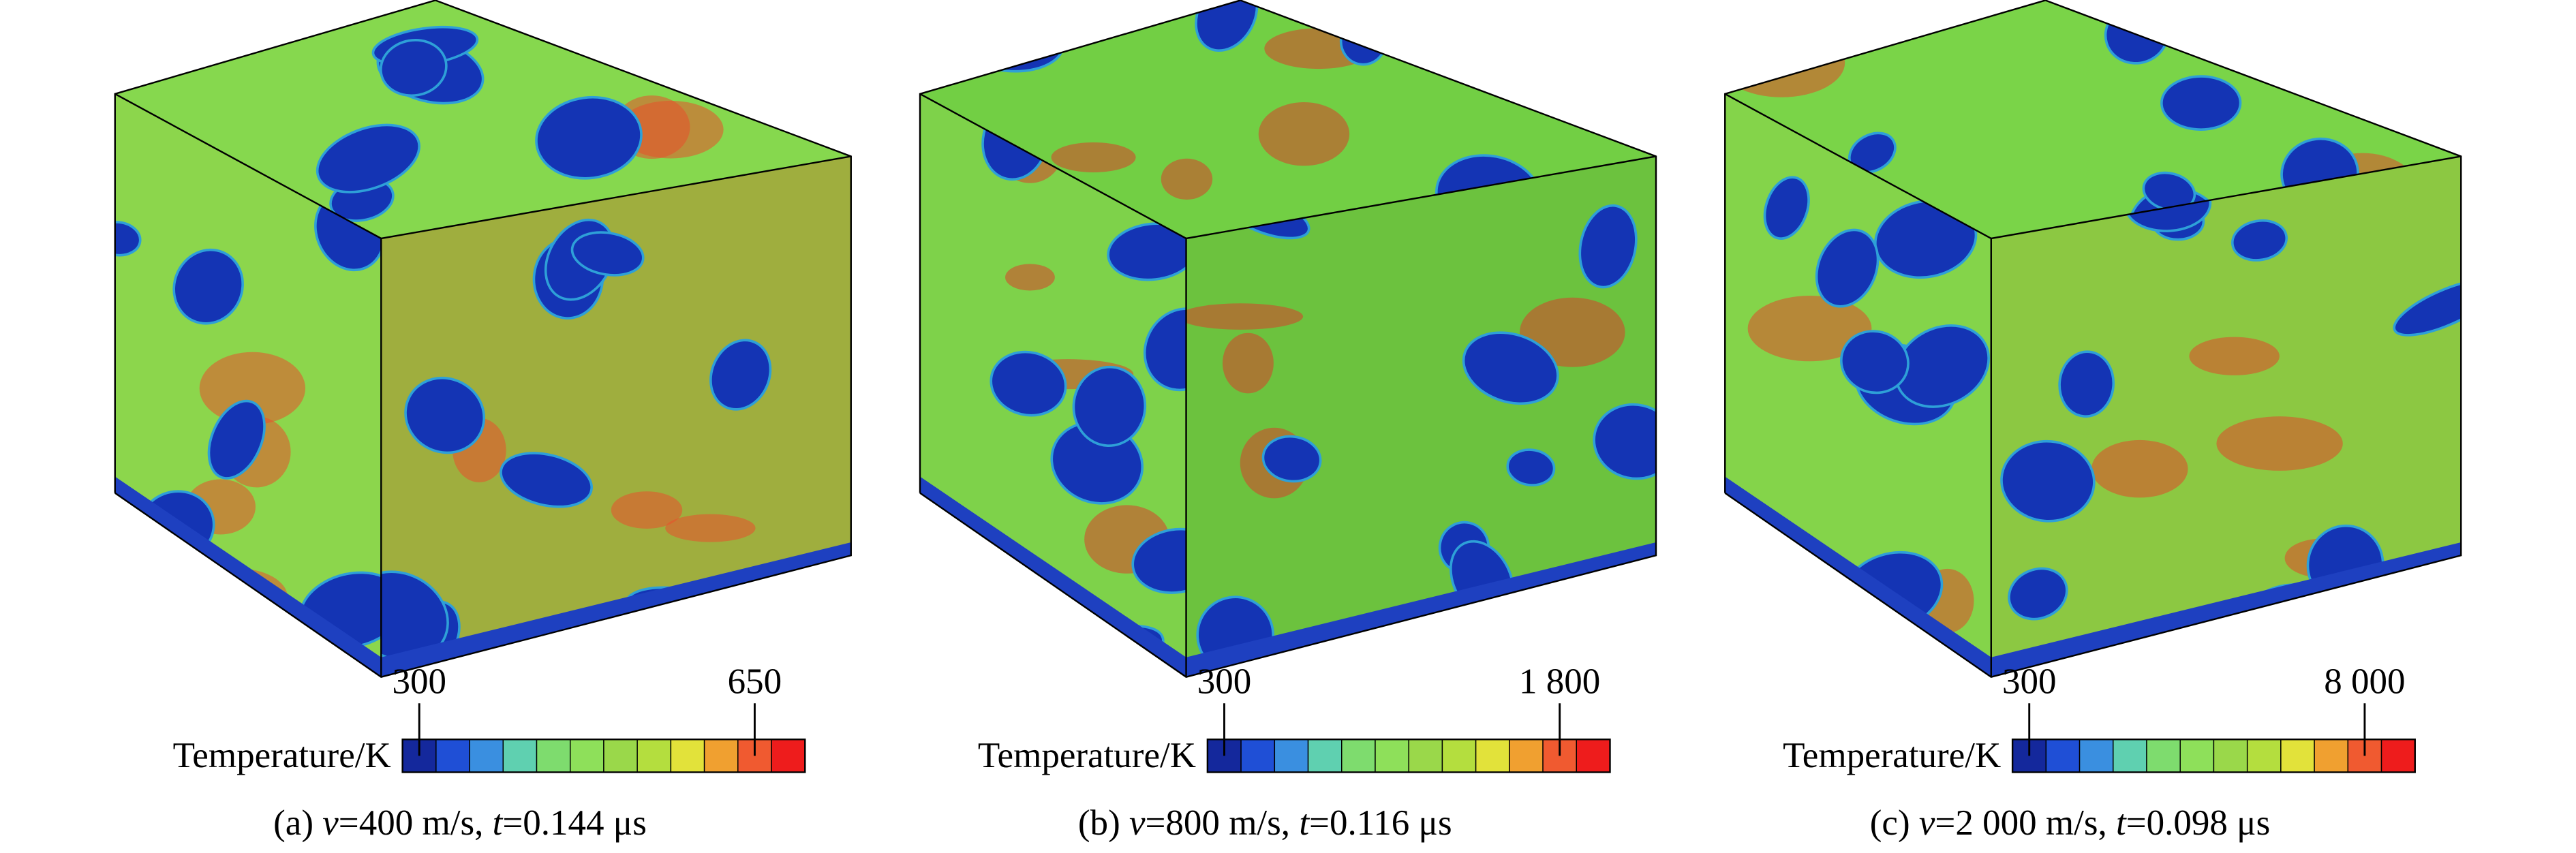  I want to click on colorbar-max-label: 1 800, so click(1559, 682).